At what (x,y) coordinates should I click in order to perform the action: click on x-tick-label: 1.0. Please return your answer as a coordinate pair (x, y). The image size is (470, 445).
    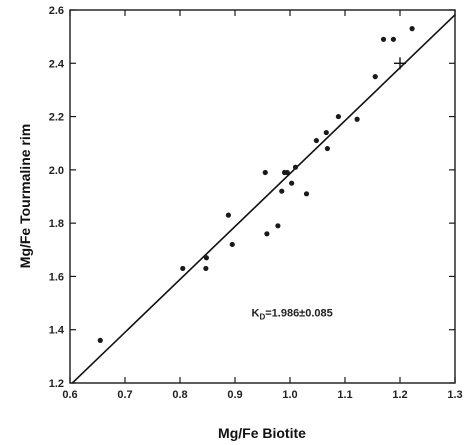
    Looking at the image, I should click on (289, 395).